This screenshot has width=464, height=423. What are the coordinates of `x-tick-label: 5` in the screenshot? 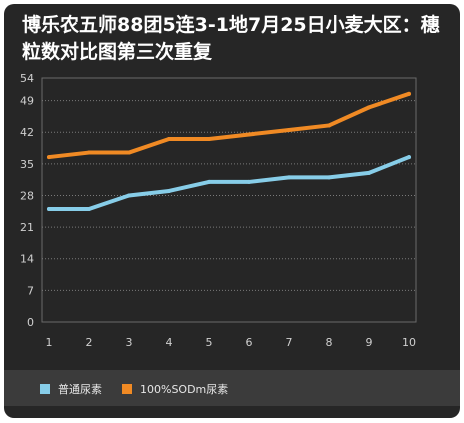 It's located at (209, 342).